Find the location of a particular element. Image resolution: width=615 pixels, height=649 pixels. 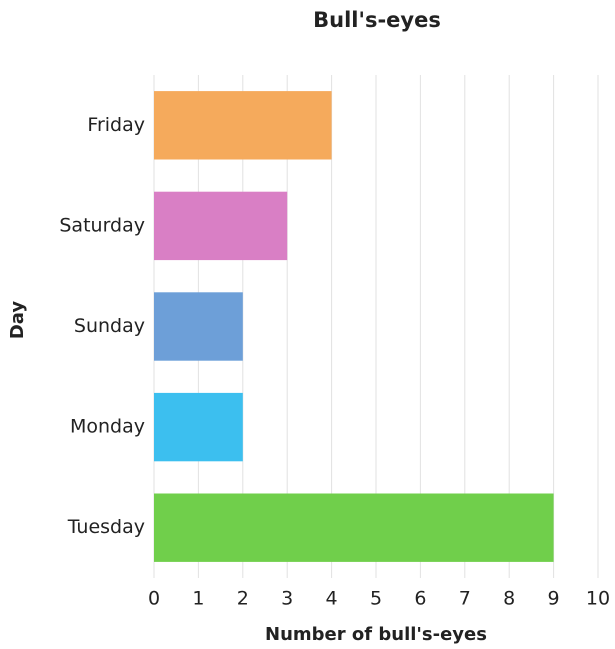

y-tick-label: Sunday is located at coordinates (109, 326).